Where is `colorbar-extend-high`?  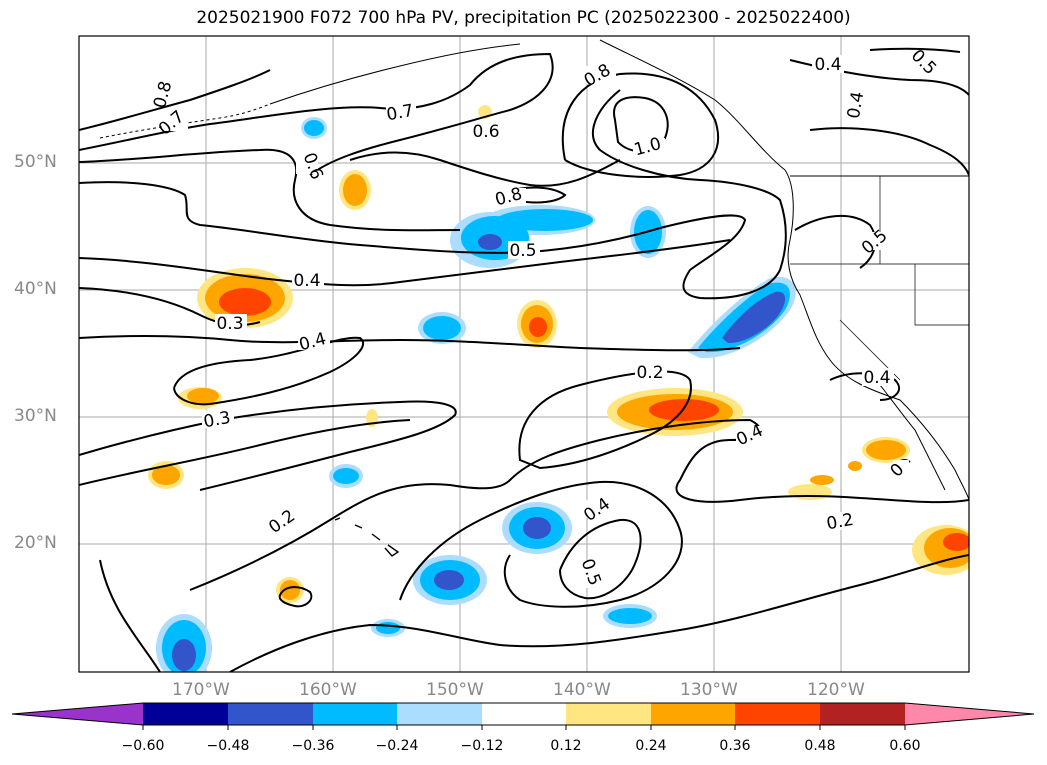 colorbar-extend-high is located at coordinates (969, 714).